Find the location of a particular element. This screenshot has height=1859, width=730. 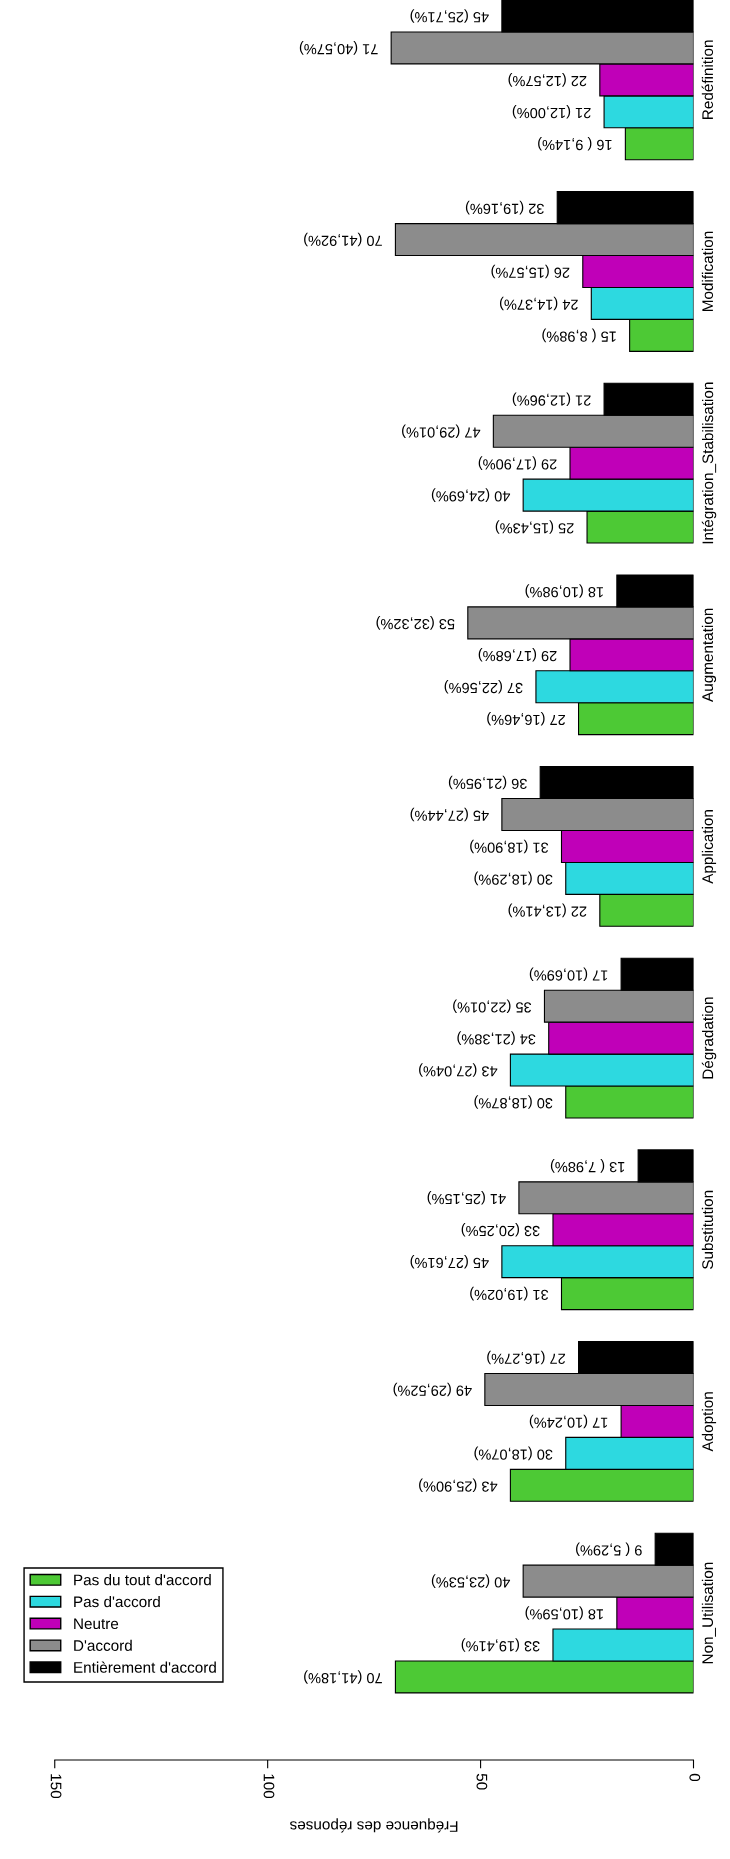

data-label: 29 (17,68%) is located at coordinates (517, 655).